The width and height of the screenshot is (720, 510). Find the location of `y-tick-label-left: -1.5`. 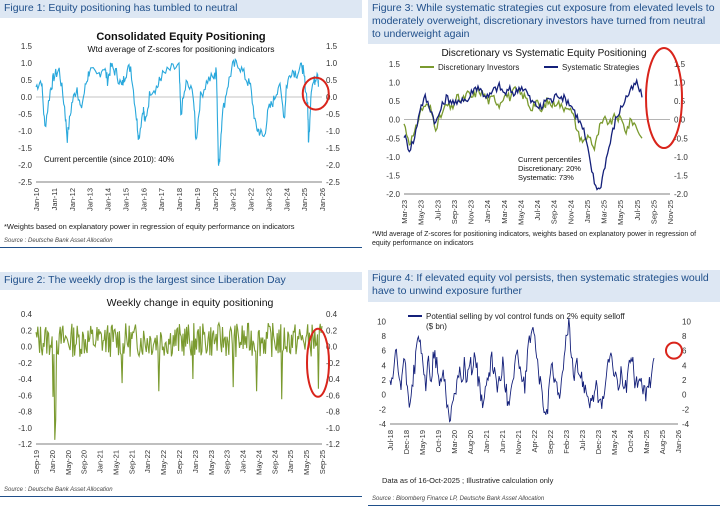

y-tick-label-left: -1.5 is located at coordinates (25, 148).